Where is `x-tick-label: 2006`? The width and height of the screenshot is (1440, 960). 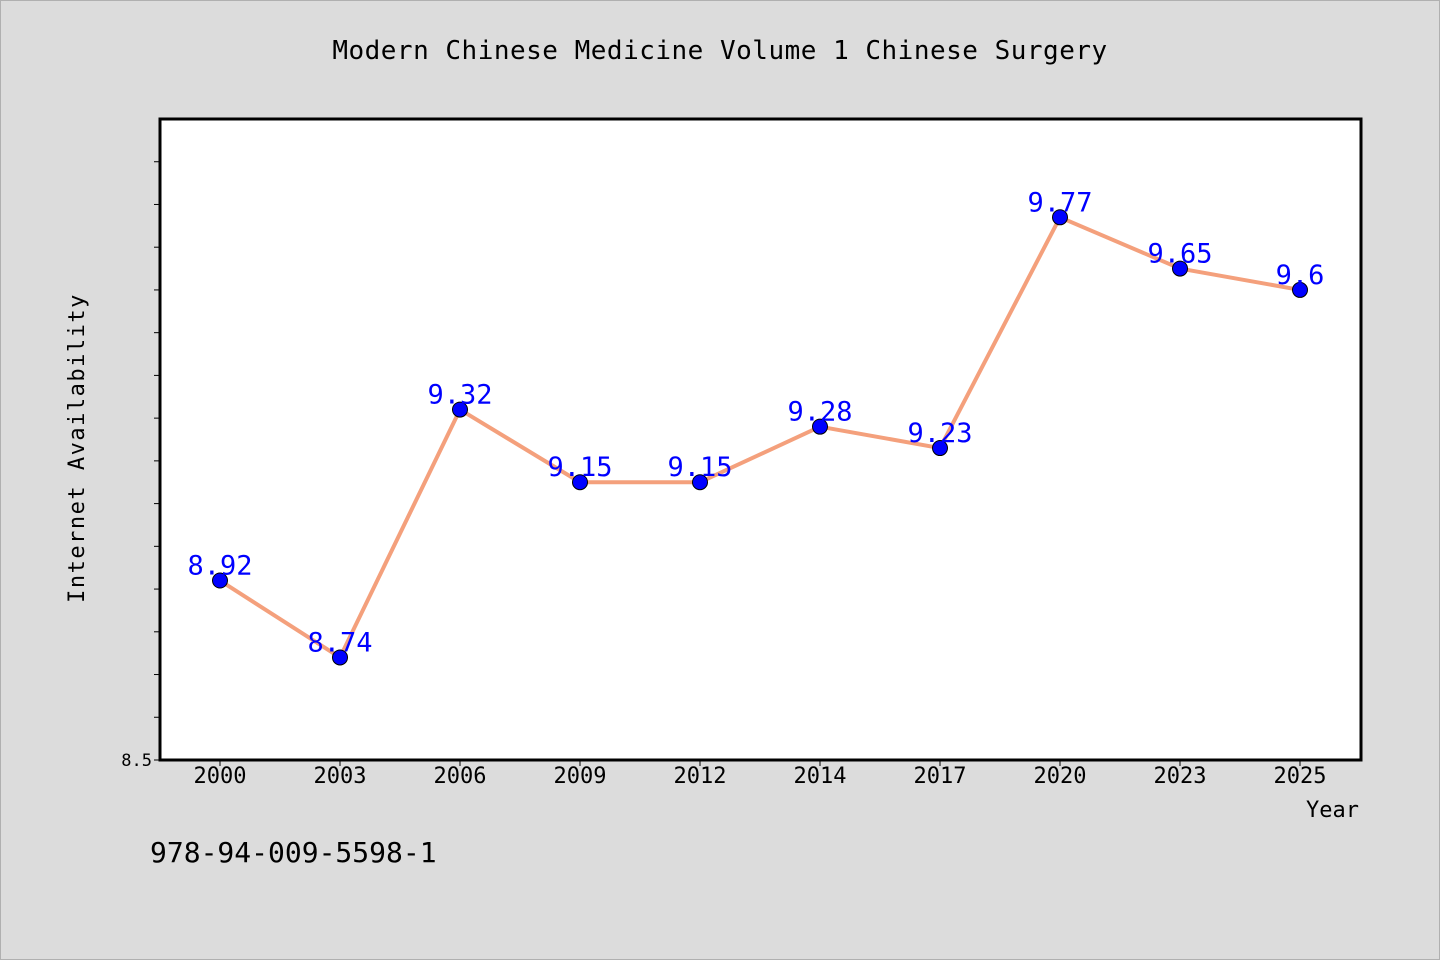
x-tick-label: 2006 is located at coordinates (460, 776).